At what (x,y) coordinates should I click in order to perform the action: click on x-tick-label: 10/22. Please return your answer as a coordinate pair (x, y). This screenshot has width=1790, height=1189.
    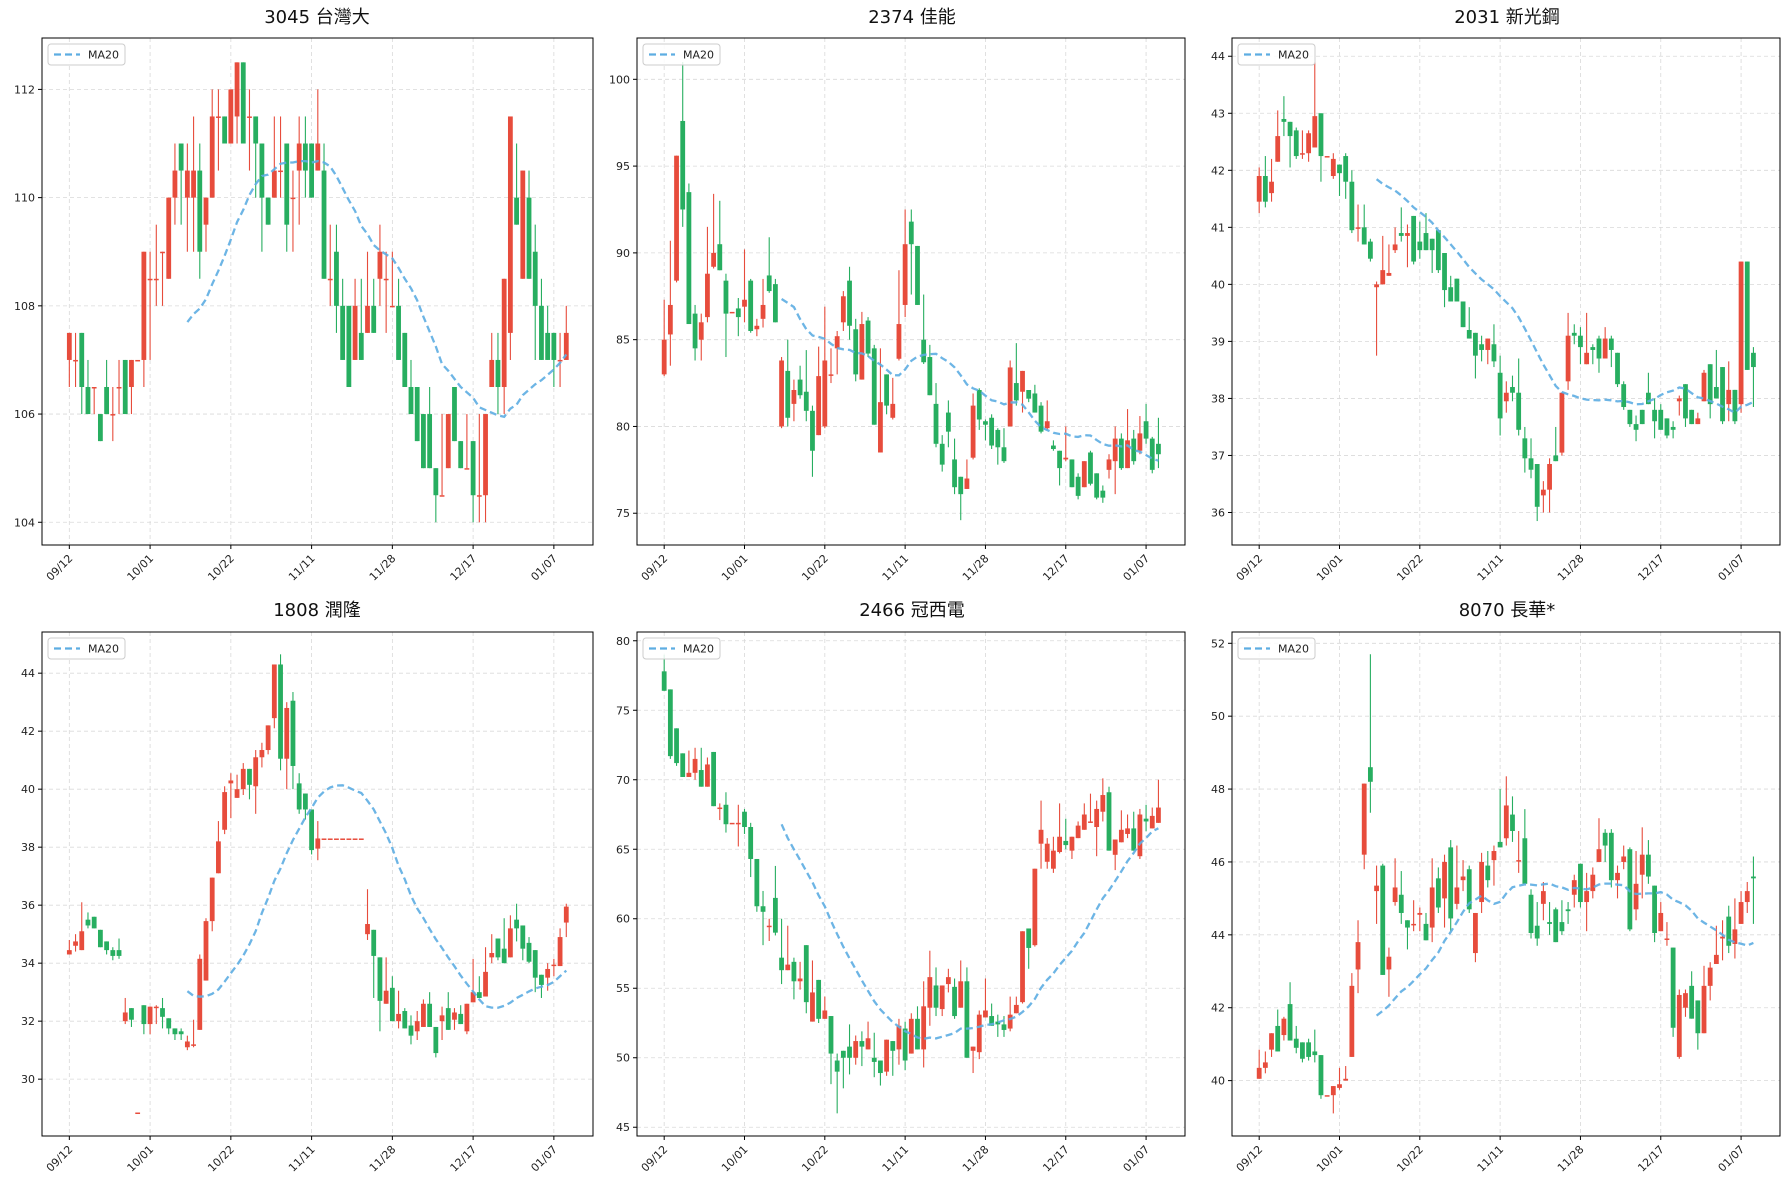
    Looking at the image, I should click on (1410, 1159).